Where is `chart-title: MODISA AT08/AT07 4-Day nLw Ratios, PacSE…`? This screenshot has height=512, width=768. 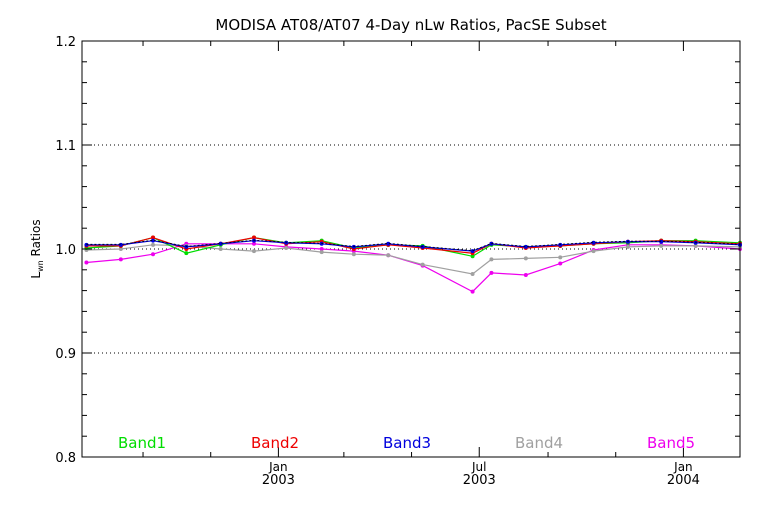 chart-title: MODISA AT08/AT07 4-Day nLw Ratios, PacSE… is located at coordinates (410, 25).